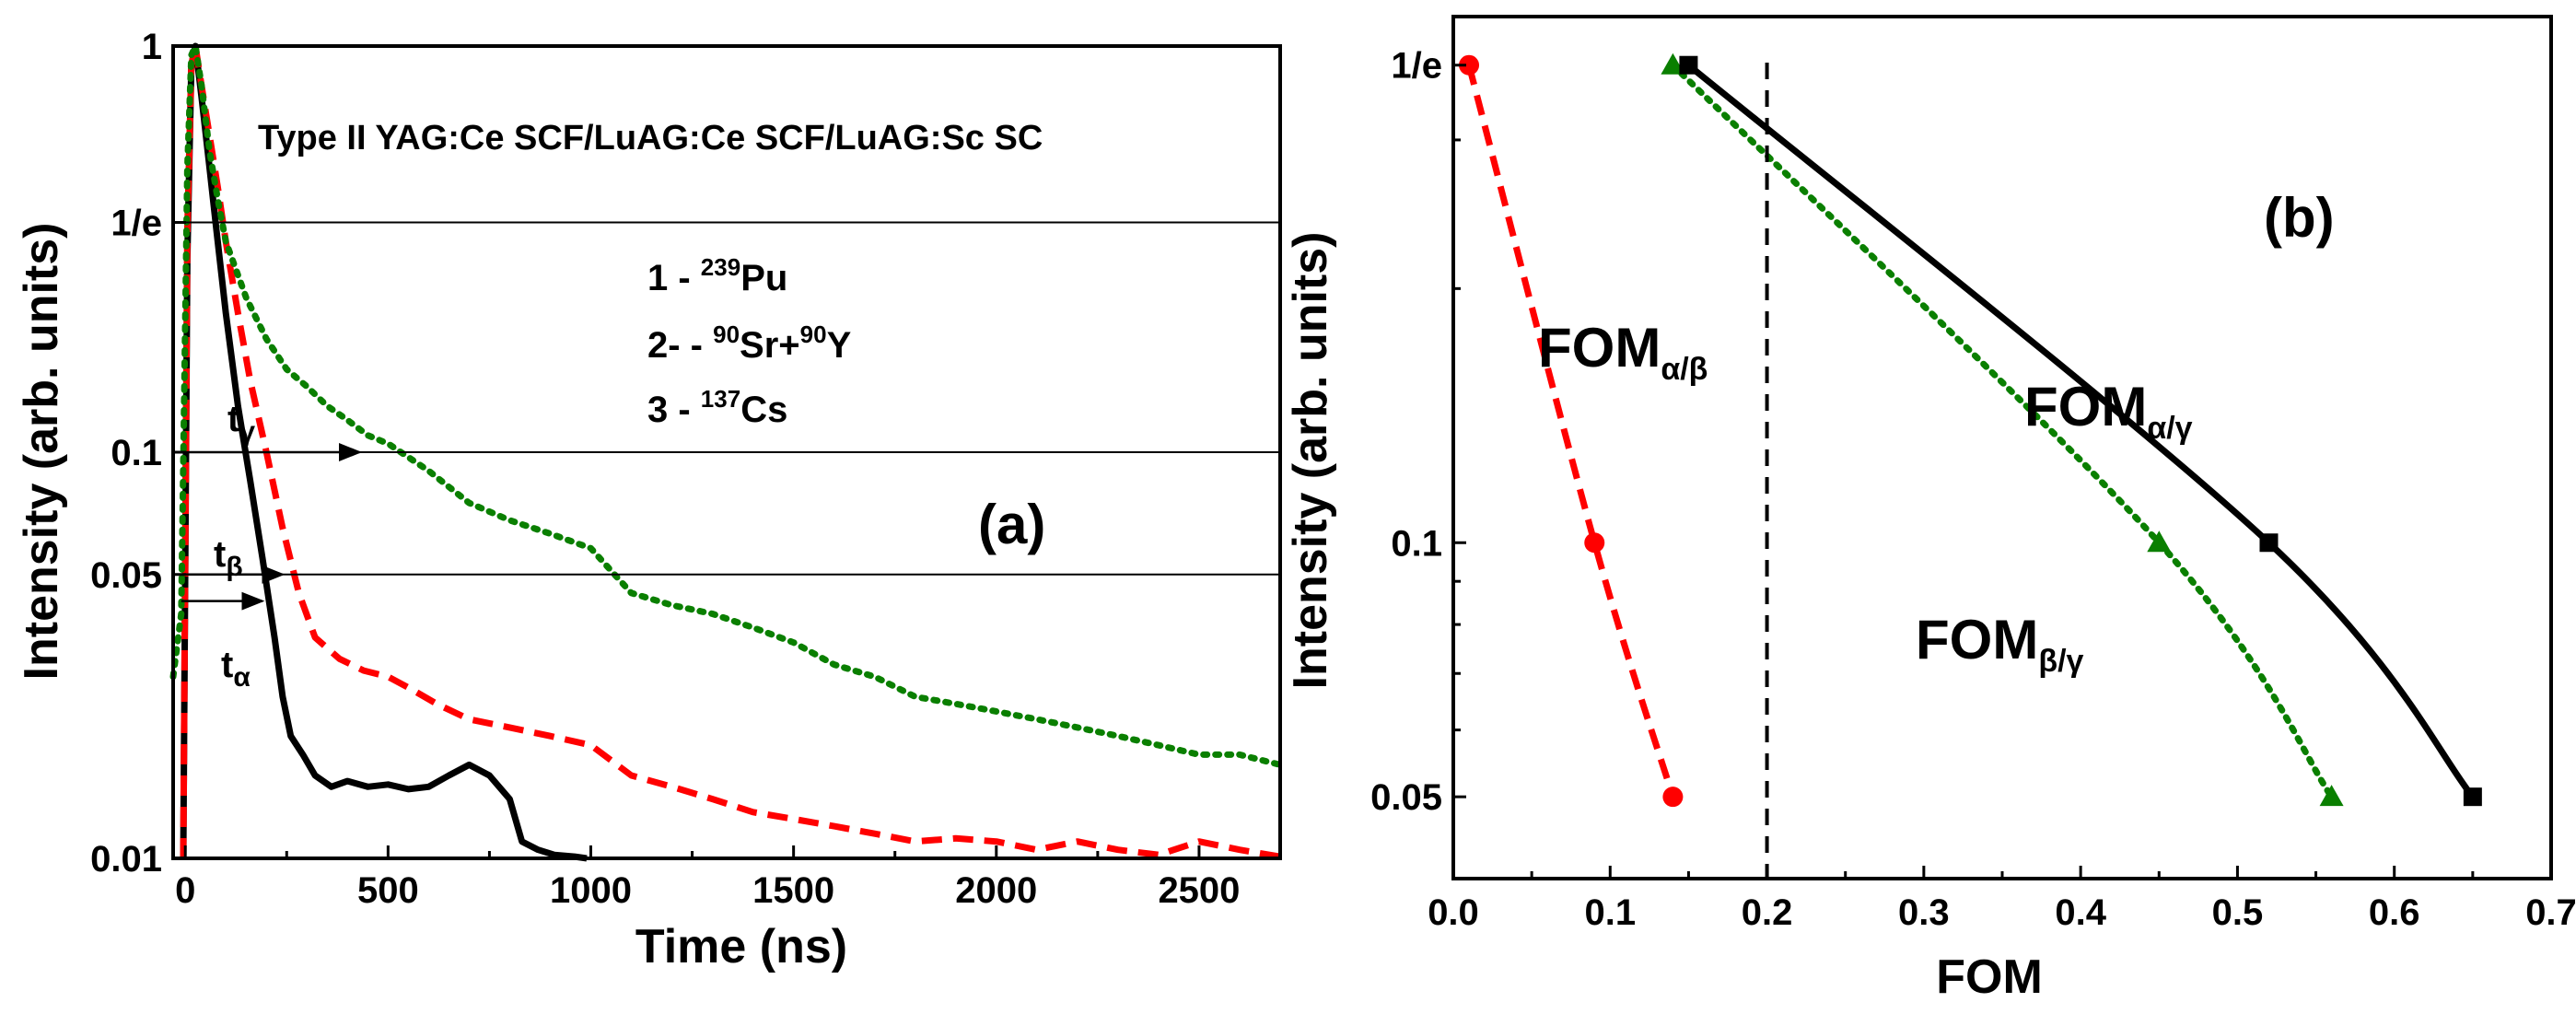 The image size is (2576, 1014). Describe the element at coordinates (1989, 977) in the screenshot. I see `panel-b-x-axis-title: FOM` at that location.